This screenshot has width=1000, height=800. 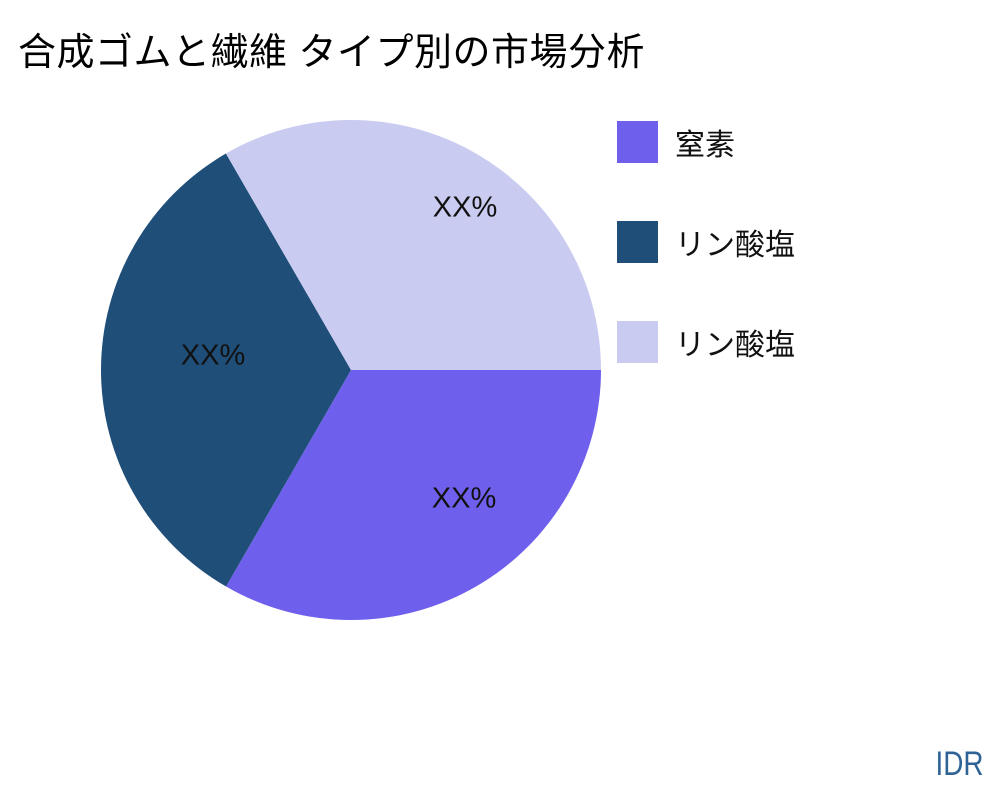 I want to click on chart-title: 合成ゴムと繊維 タイプ別の市場分析, so click(x=332, y=53).